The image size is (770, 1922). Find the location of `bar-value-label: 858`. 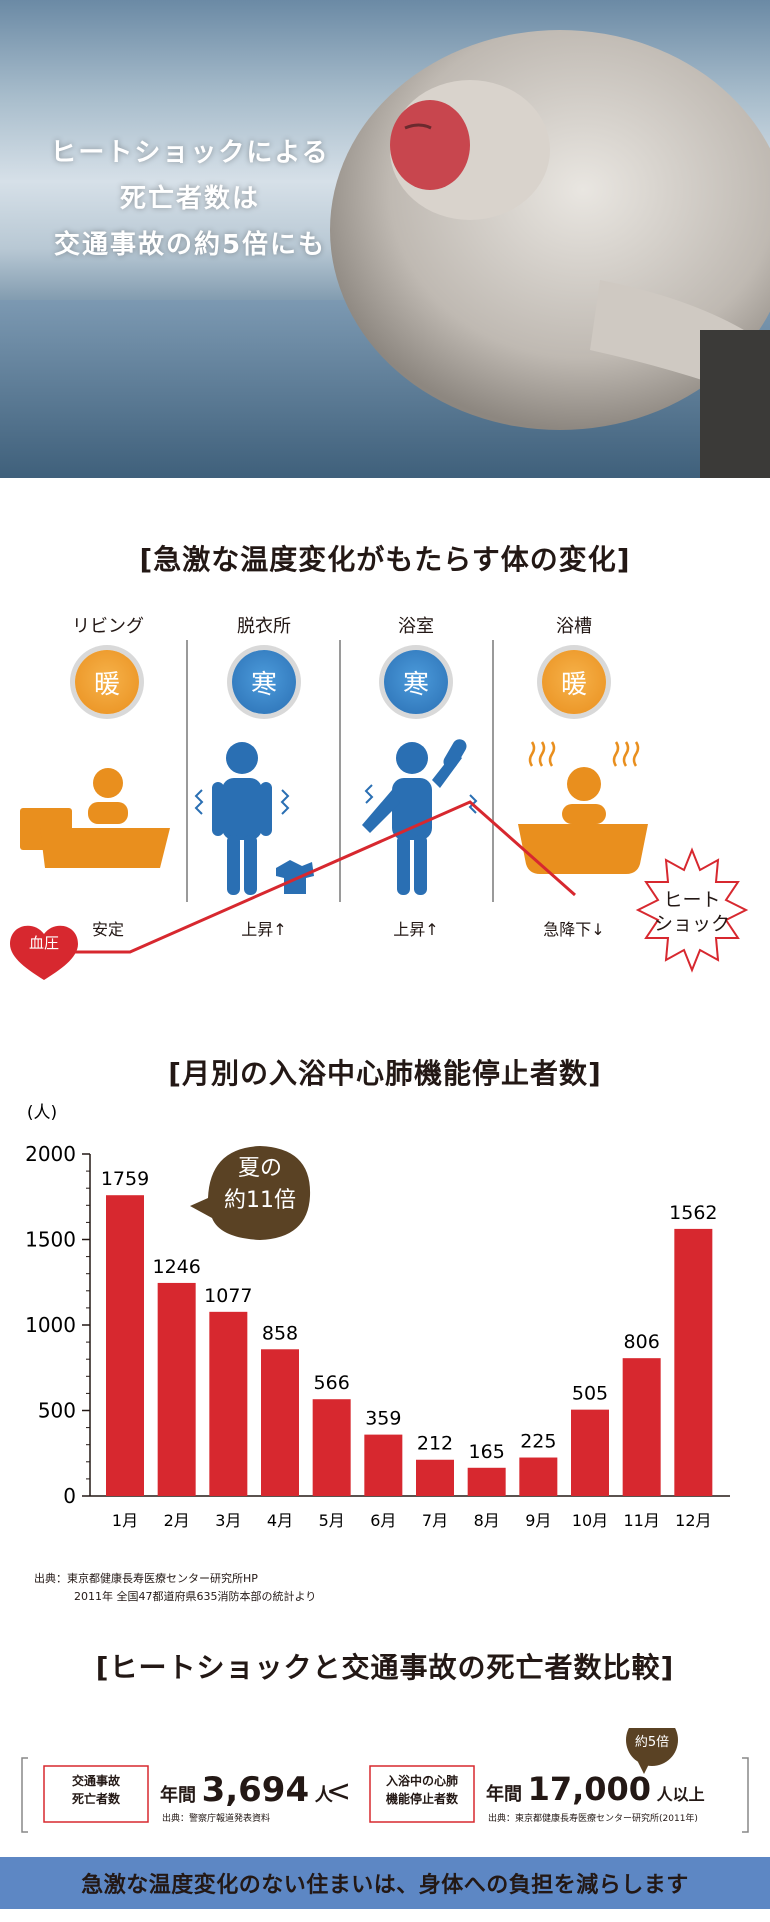

bar-value-label: 858 is located at coordinates (280, 1333).